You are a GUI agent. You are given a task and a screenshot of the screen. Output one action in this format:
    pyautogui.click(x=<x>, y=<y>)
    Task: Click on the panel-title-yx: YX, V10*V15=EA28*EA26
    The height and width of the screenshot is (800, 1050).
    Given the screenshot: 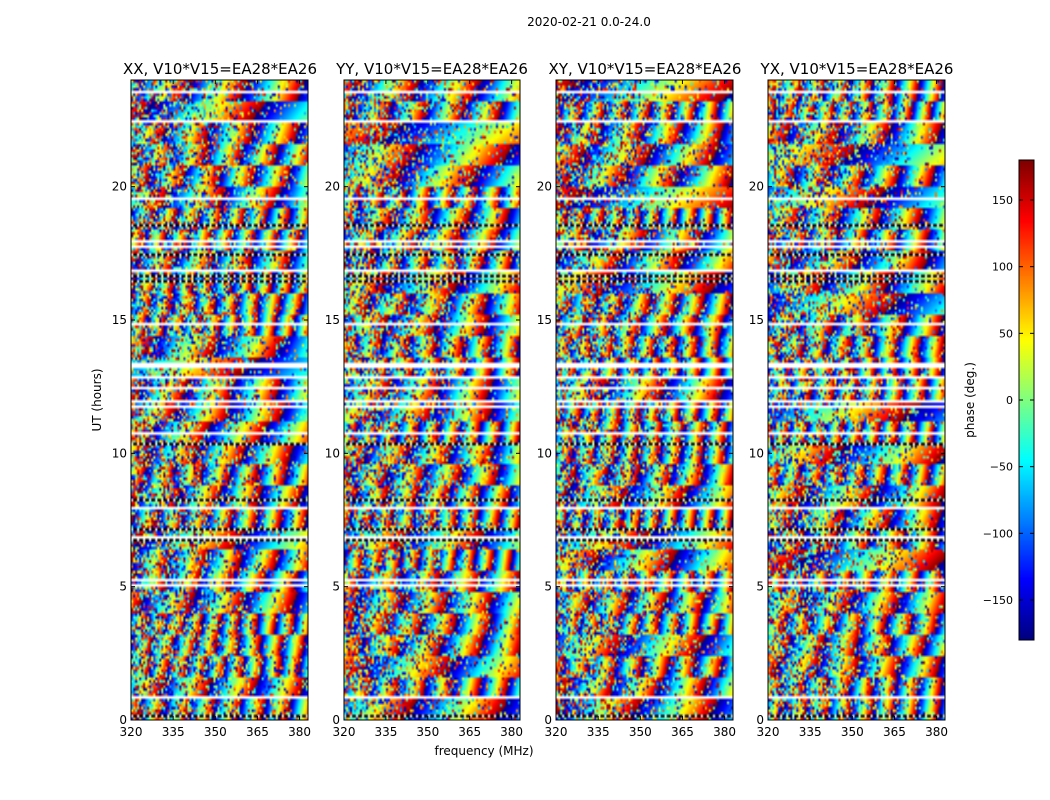 What is the action you would take?
    pyautogui.click(x=857, y=69)
    